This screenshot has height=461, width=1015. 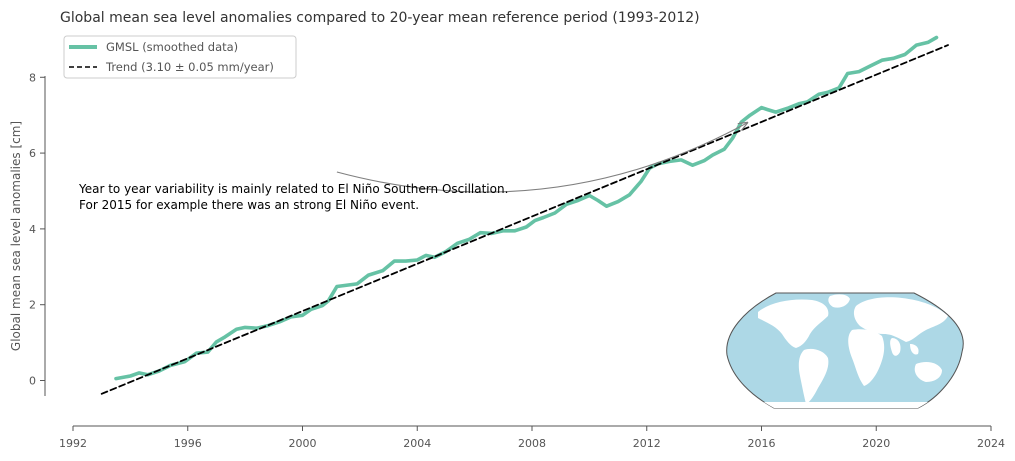 I want to click on x-tick-label: 2008, so click(x=532, y=443).